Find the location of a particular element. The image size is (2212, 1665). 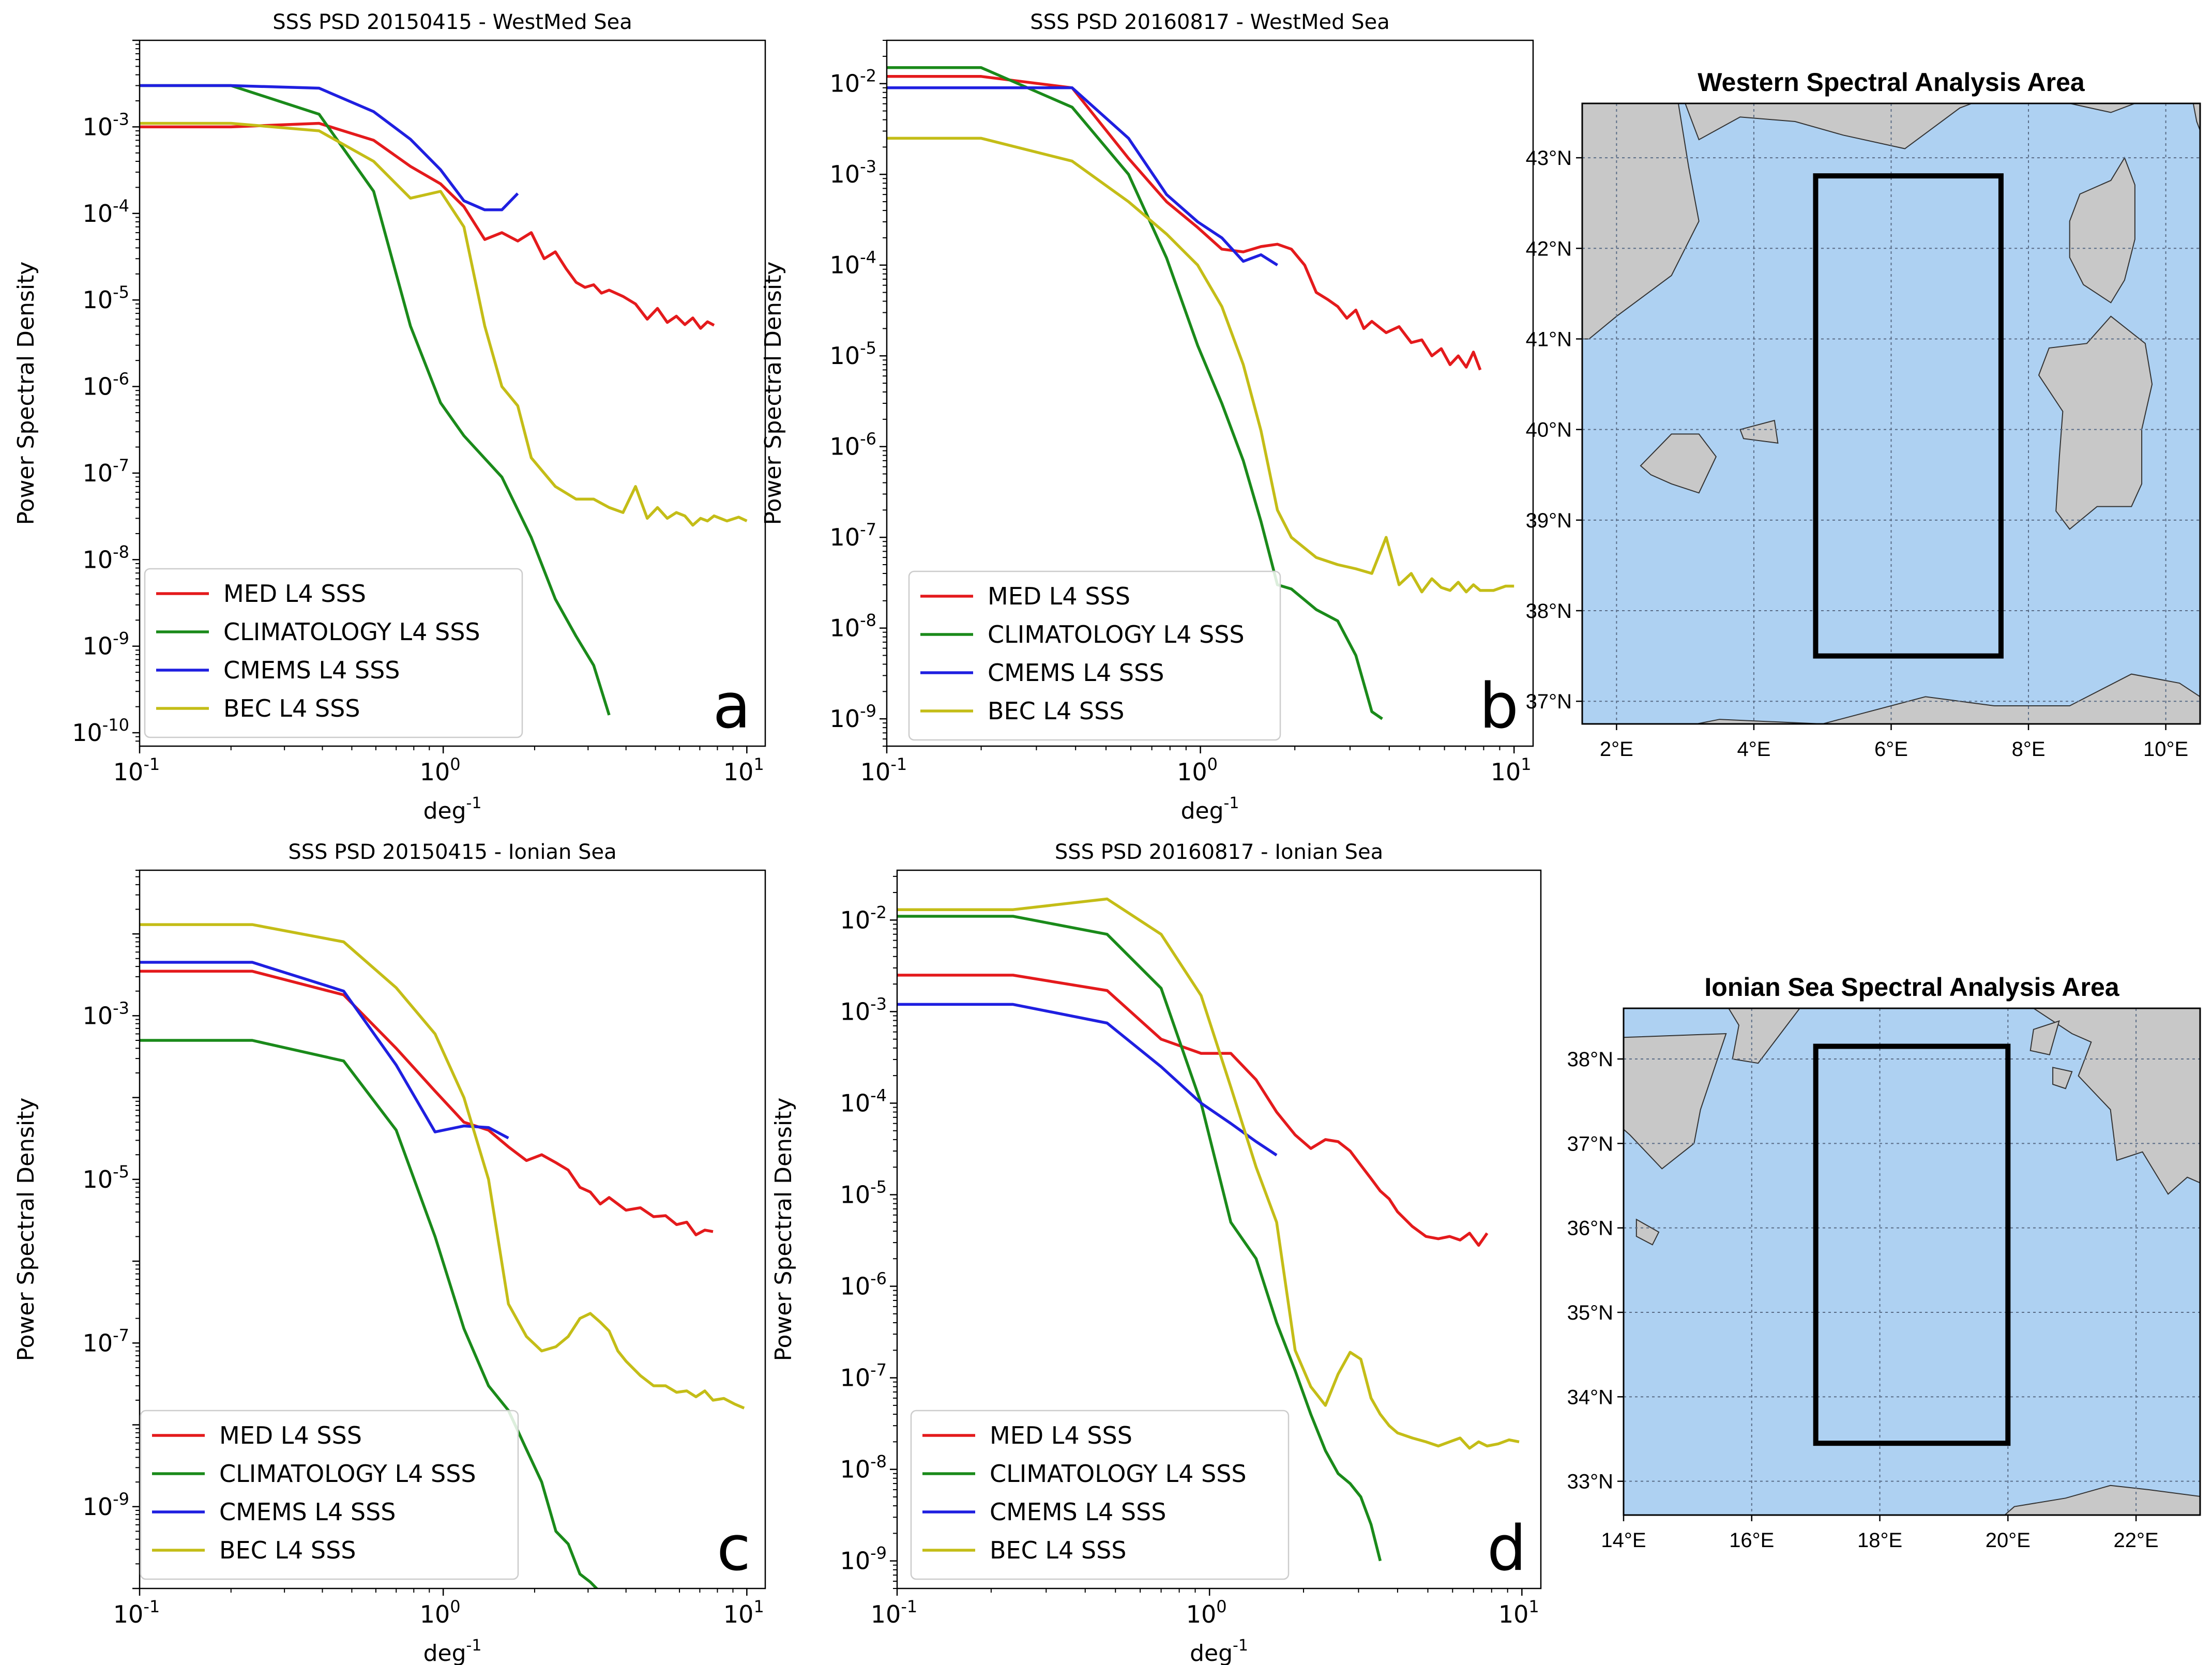

land-kefalonia is located at coordinates (2044, 1037).